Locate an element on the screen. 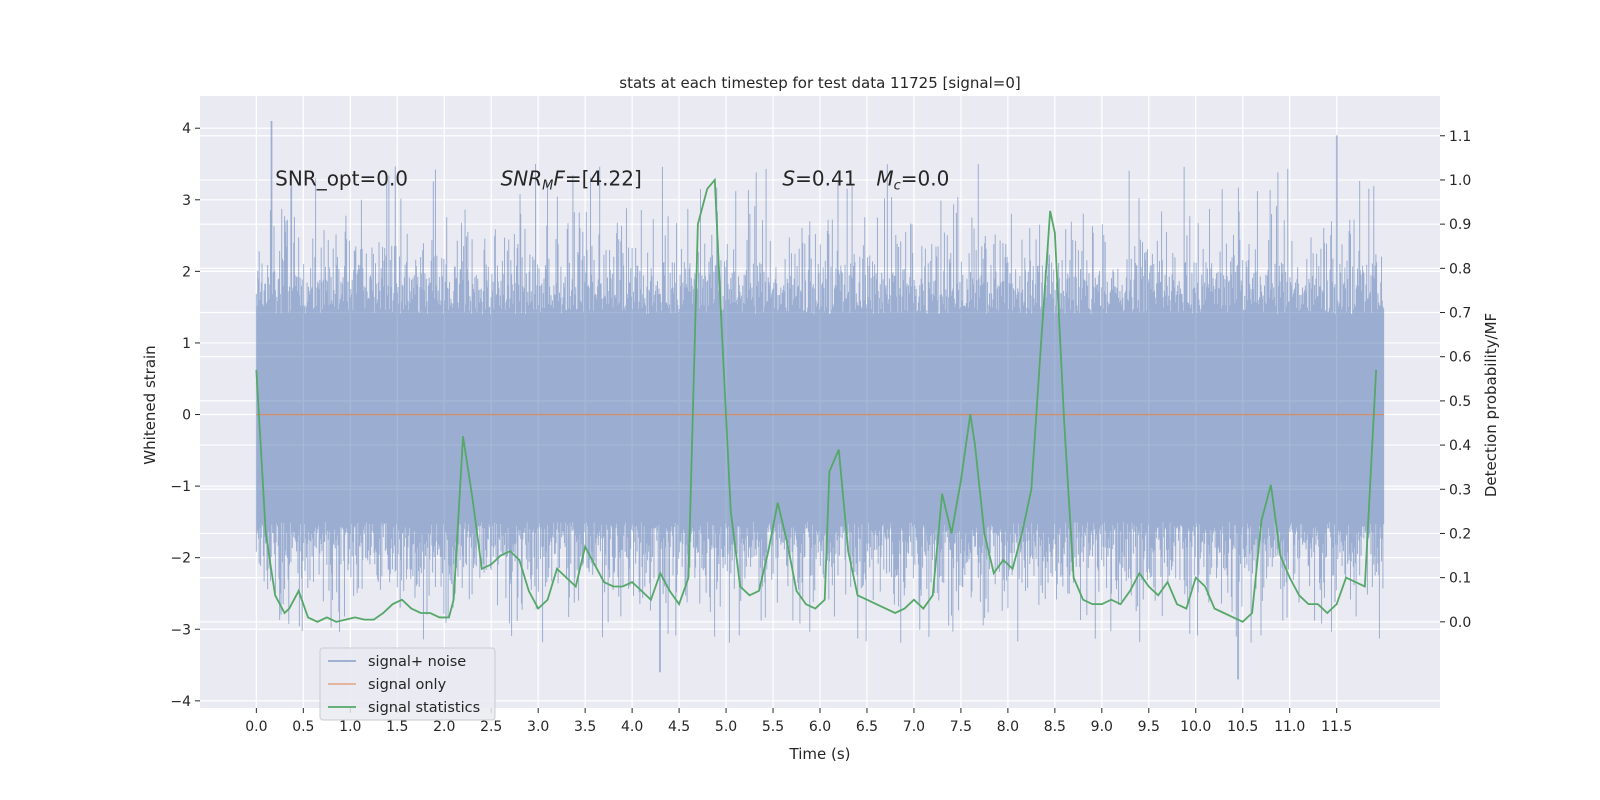  legend-label-signal-statistics: signal statistics is located at coordinates (424, 708).